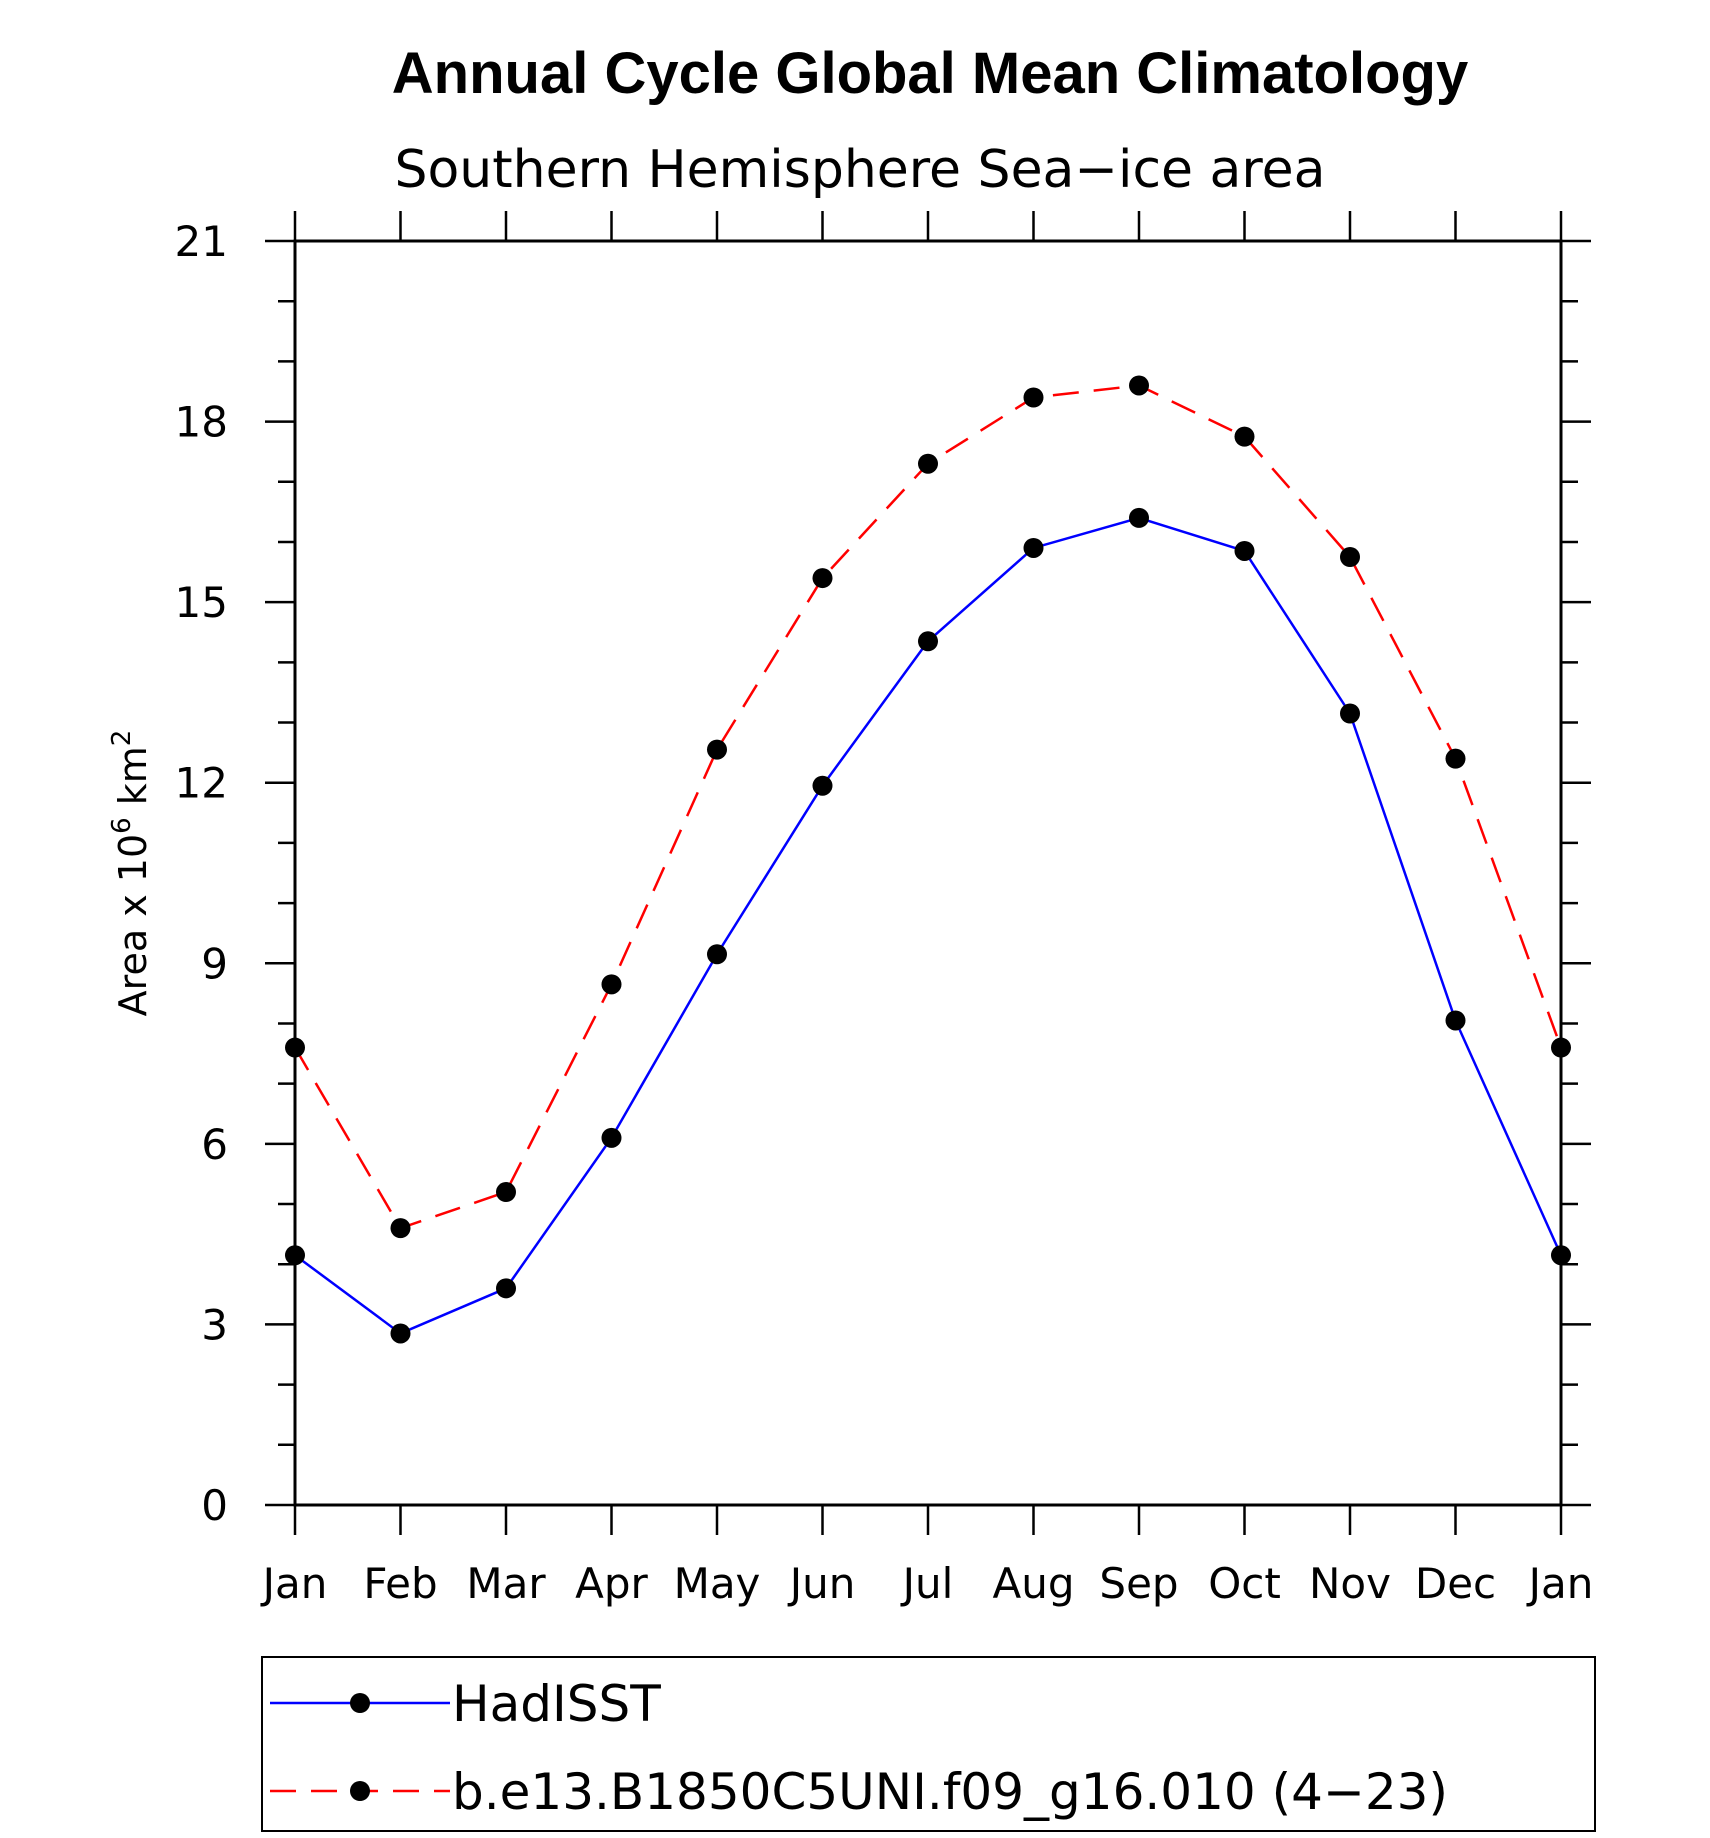 The height and width of the screenshot is (1838, 1710). What do you see at coordinates (927, 1583) in the screenshot?
I see `x-tick-label: Jul` at bounding box center [927, 1583].